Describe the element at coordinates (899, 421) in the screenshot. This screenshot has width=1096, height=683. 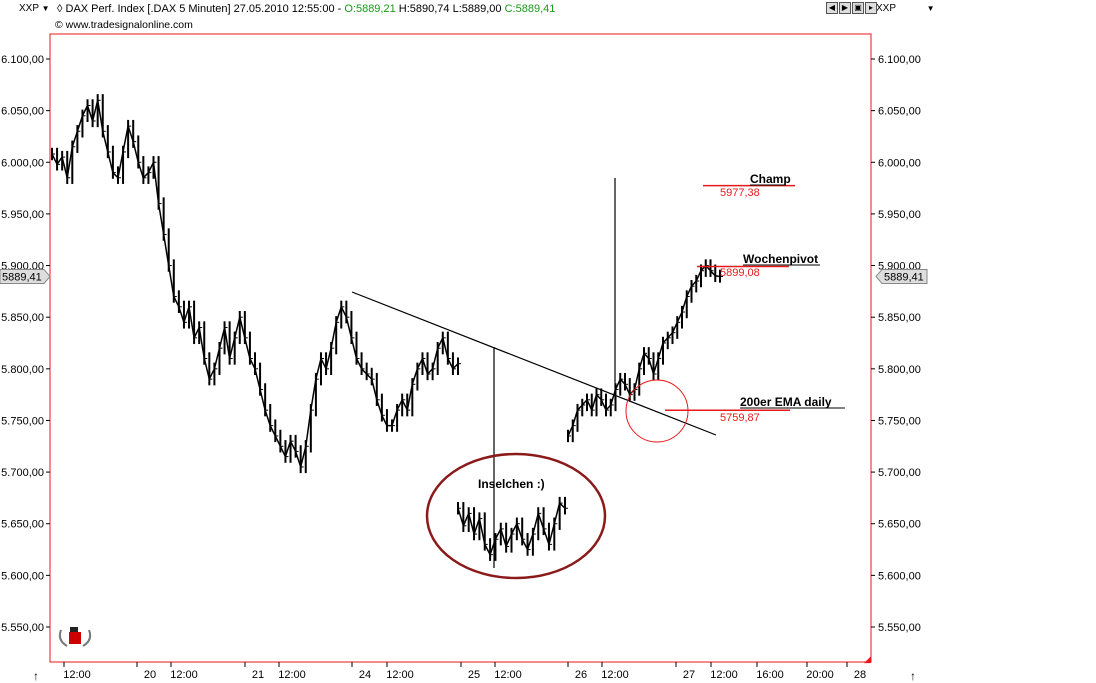
I see `y-tick-label-right: 5.750,00` at that location.